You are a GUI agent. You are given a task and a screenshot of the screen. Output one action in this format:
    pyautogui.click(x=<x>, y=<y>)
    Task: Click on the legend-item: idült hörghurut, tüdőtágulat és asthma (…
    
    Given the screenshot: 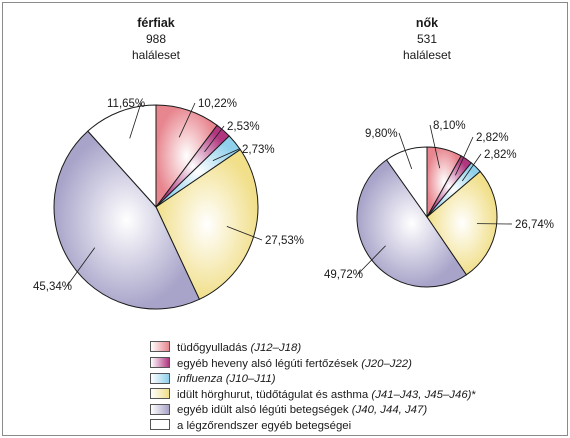 What is the action you would take?
    pyautogui.click(x=355, y=396)
    